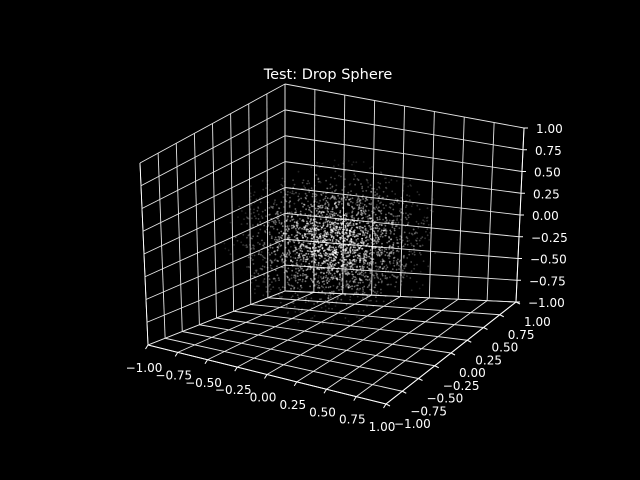 The height and width of the screenshot is (480, 640). I want to click on grid-line-left-z, so click(213, 172).